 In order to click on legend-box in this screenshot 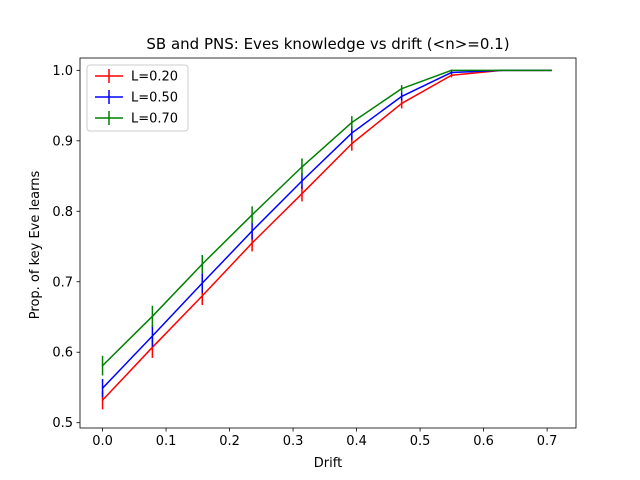, I will do `click(137, 98)`.